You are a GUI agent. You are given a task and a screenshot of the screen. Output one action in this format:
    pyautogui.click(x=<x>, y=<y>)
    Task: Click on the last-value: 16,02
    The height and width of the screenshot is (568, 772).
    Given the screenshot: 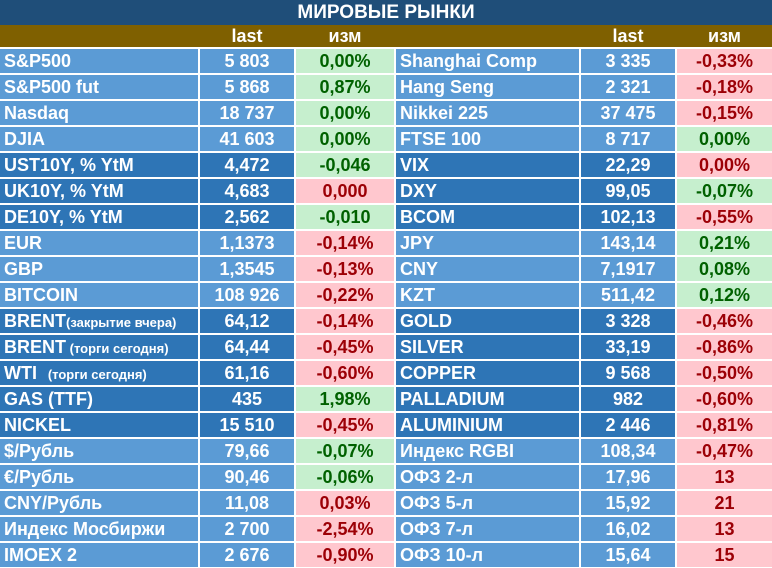 What is the action you would take?
    pyautogui.click(x=628, y=529)
    